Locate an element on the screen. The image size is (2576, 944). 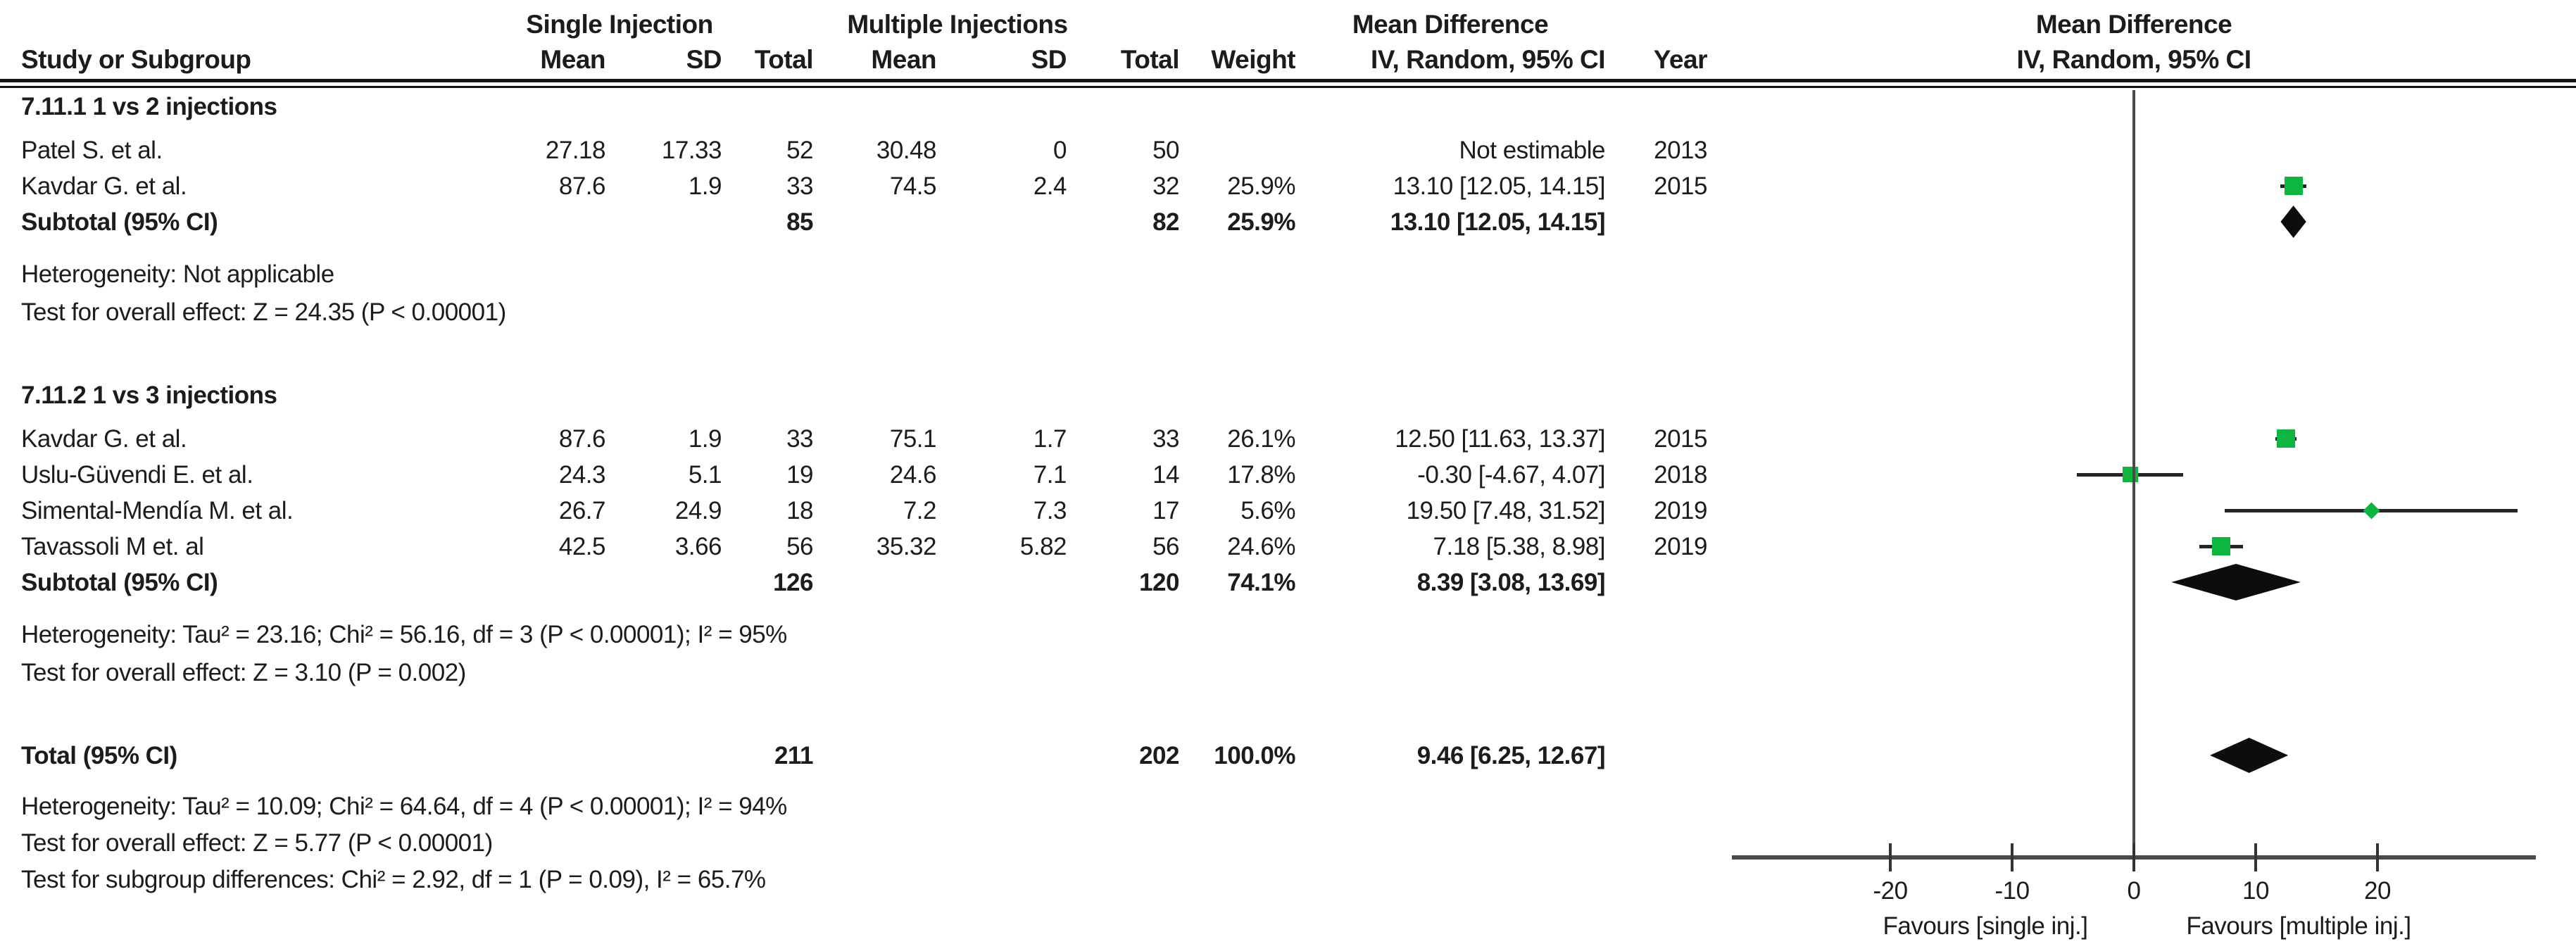
study-year: 2013 is located at coordinates (1681, 151).